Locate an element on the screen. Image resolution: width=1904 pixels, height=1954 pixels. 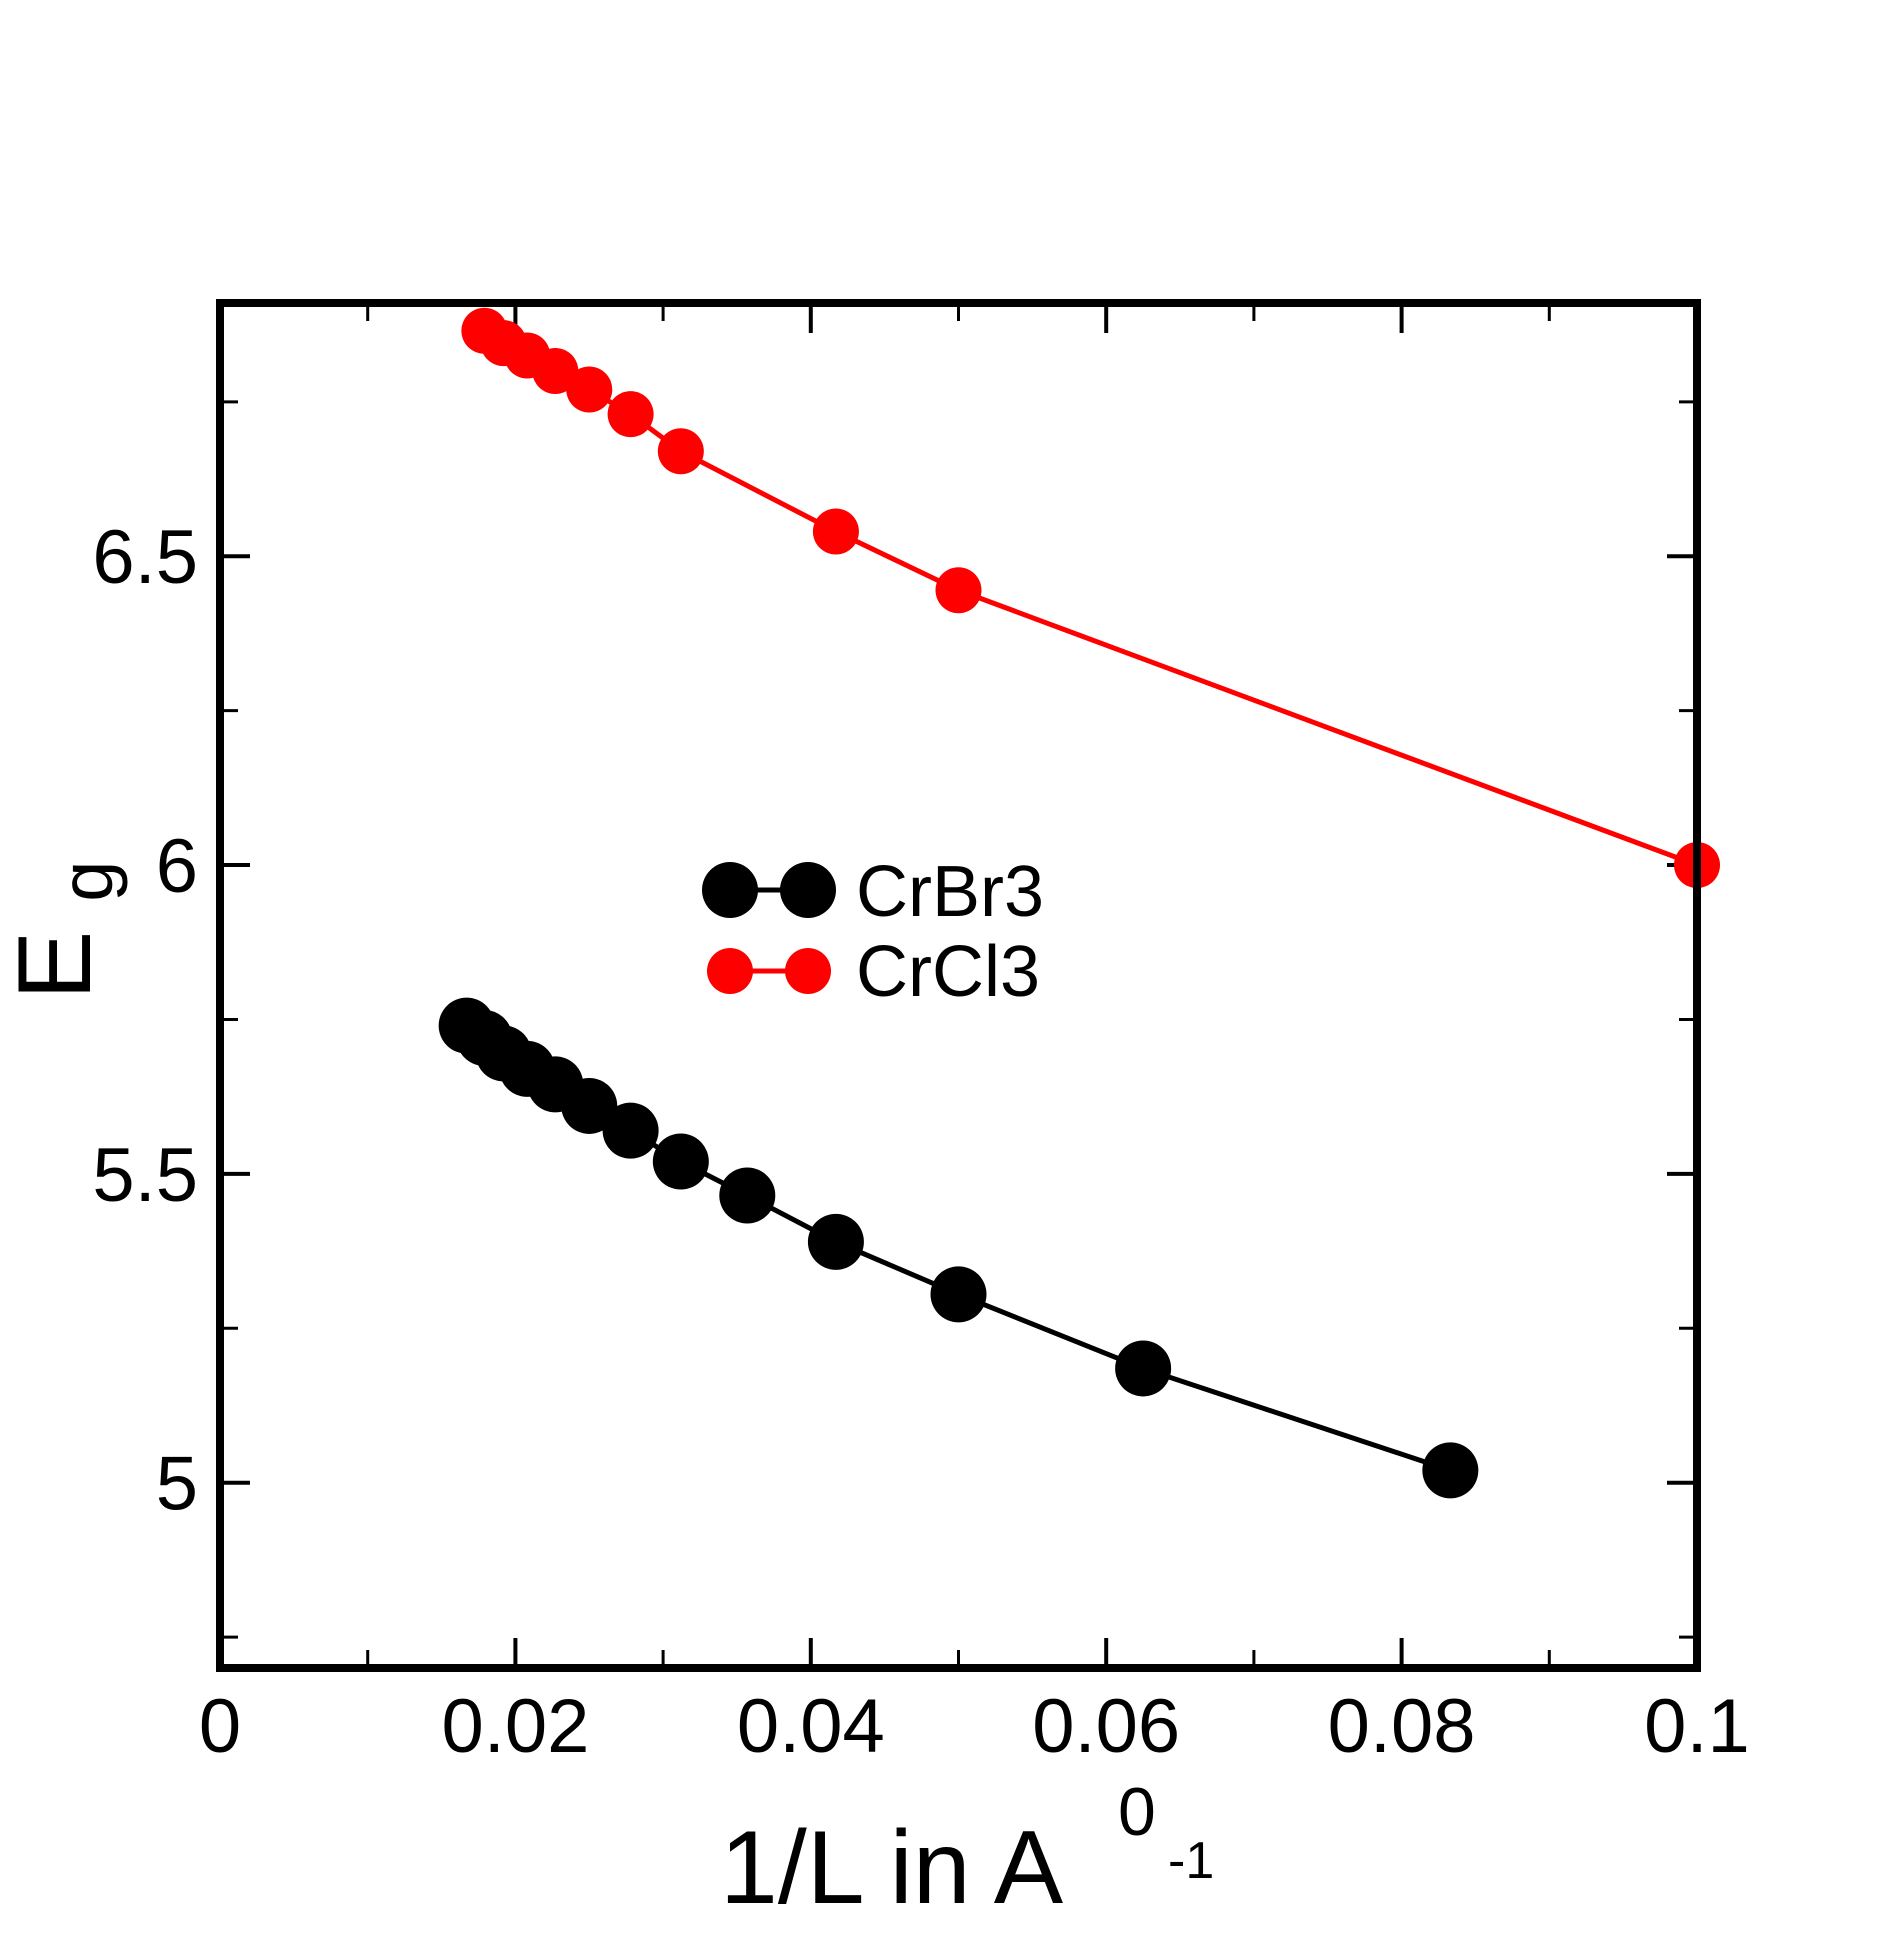
y-axis-title-main: E is located at coordinates (56, 965).